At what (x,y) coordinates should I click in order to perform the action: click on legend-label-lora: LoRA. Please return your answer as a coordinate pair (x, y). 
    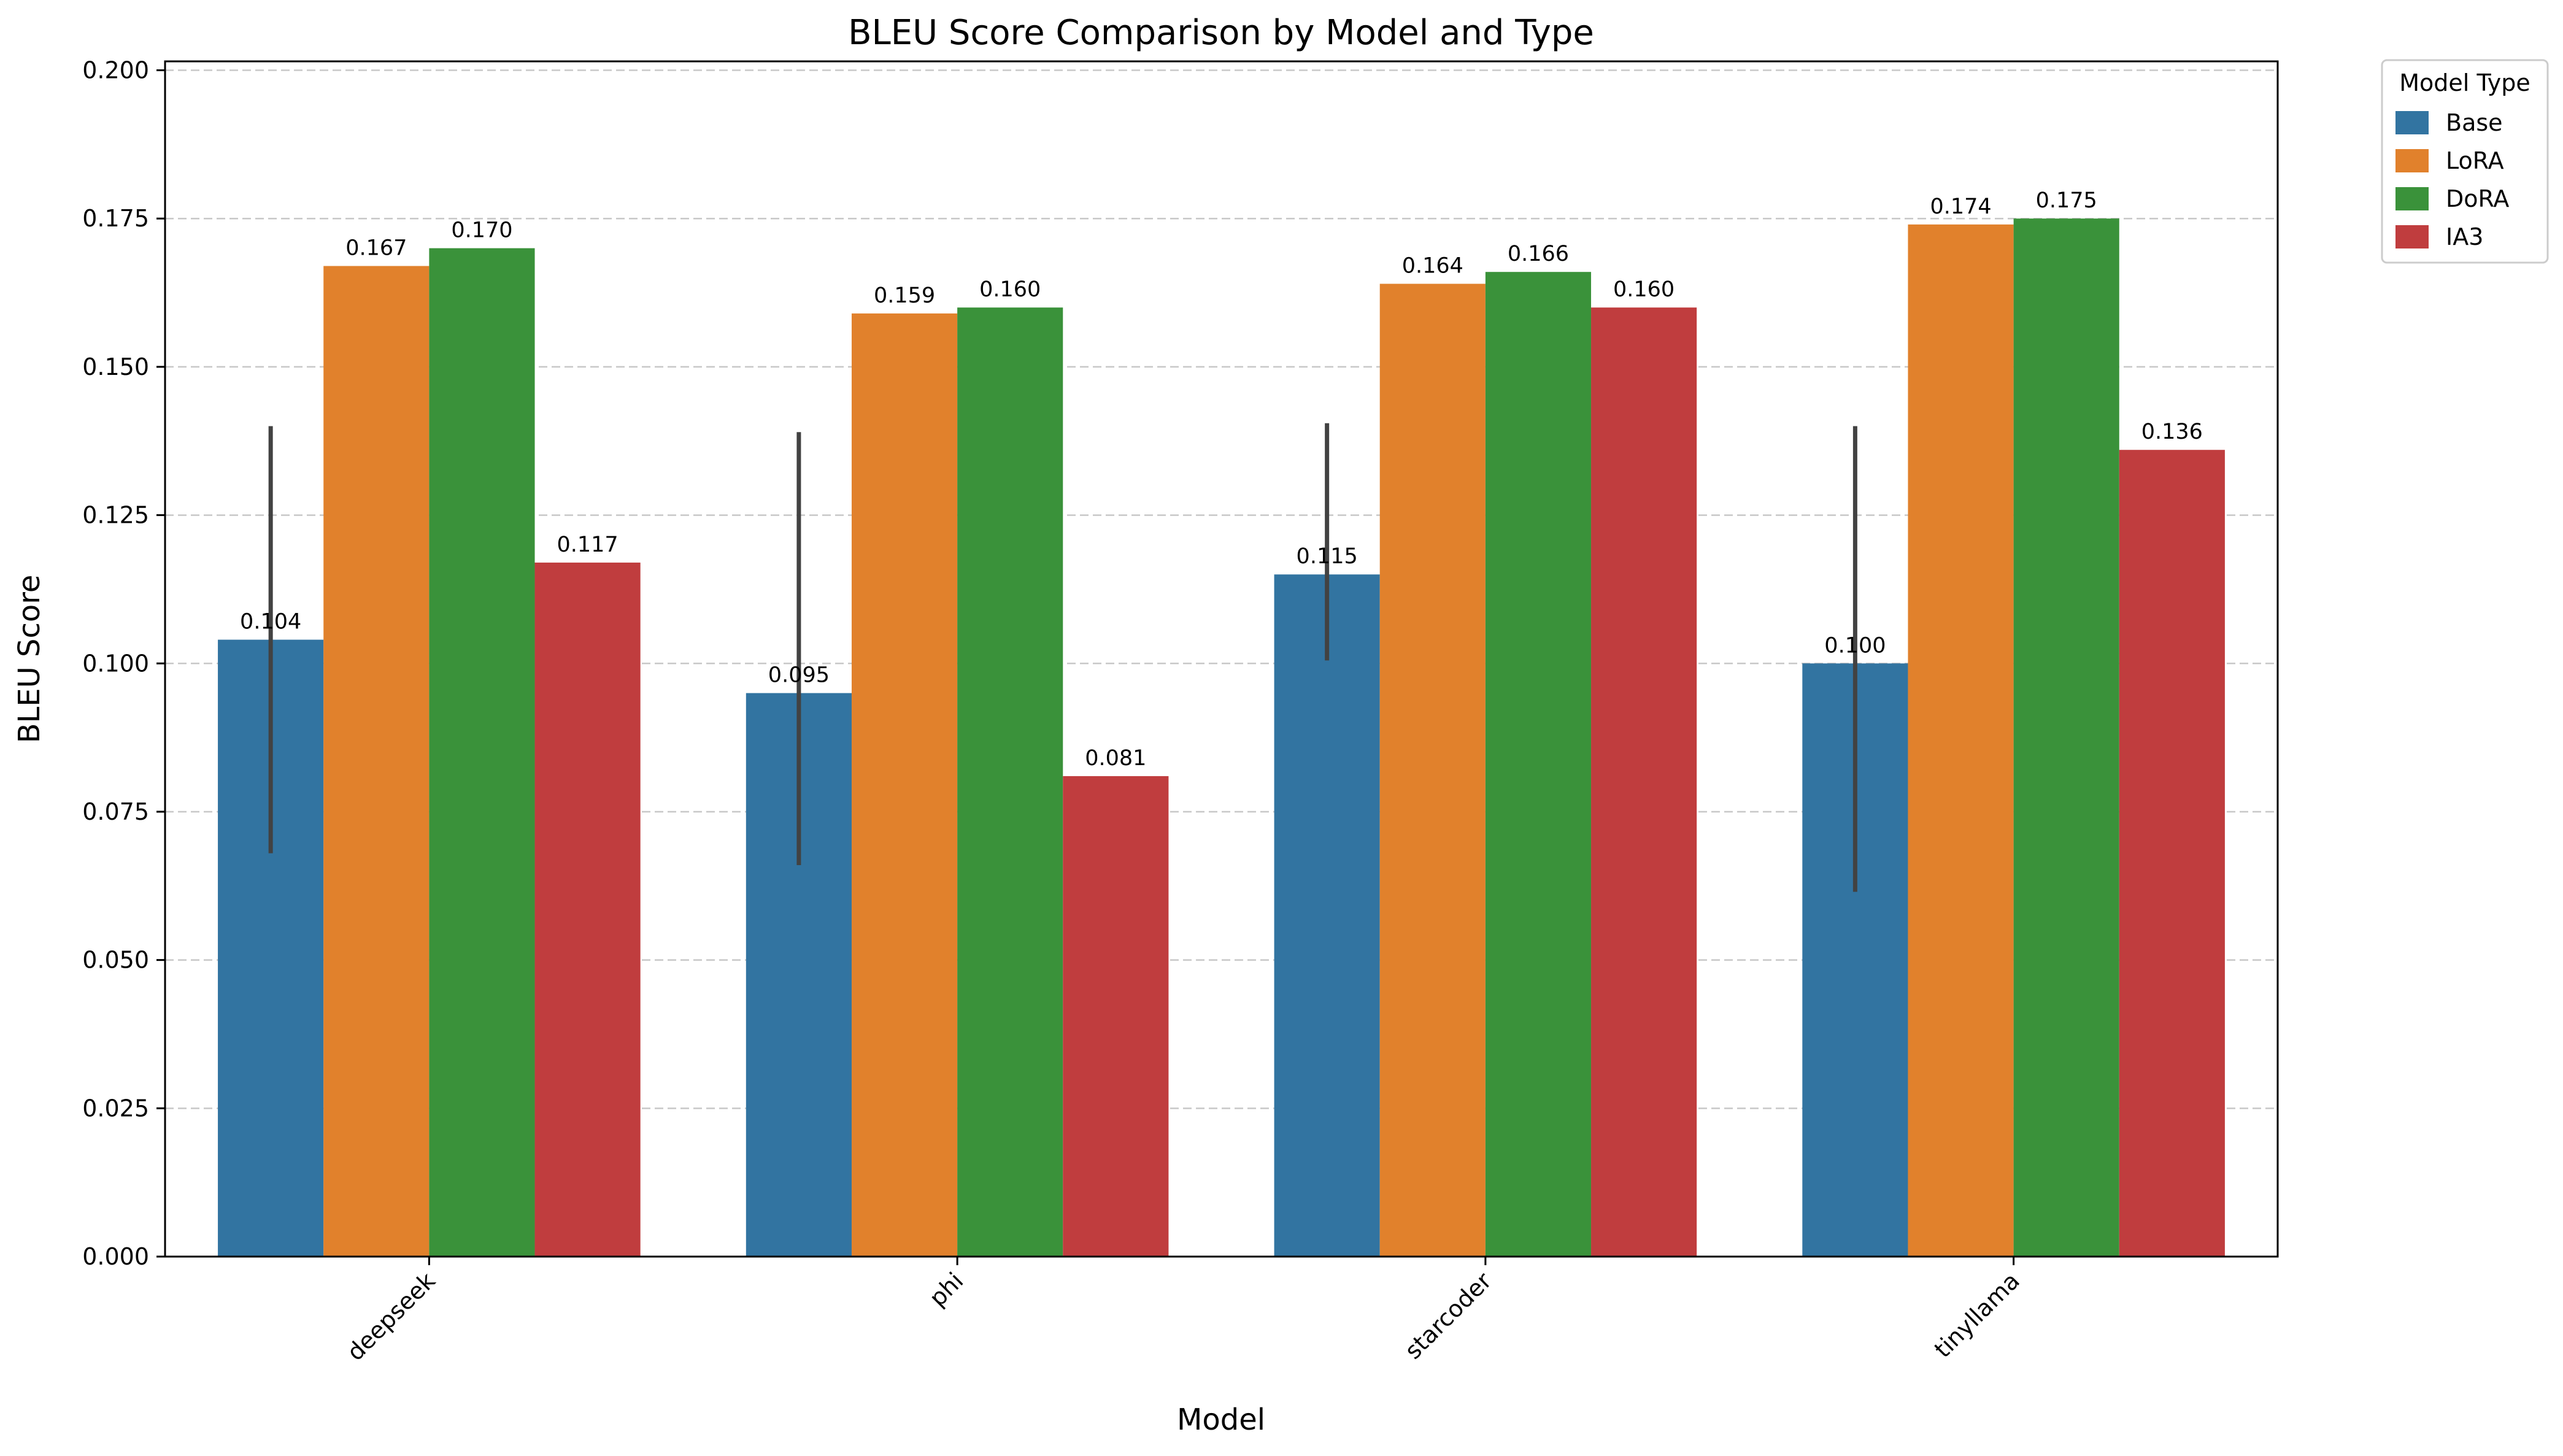
    Looking at the image, I should click on (2475, 160).